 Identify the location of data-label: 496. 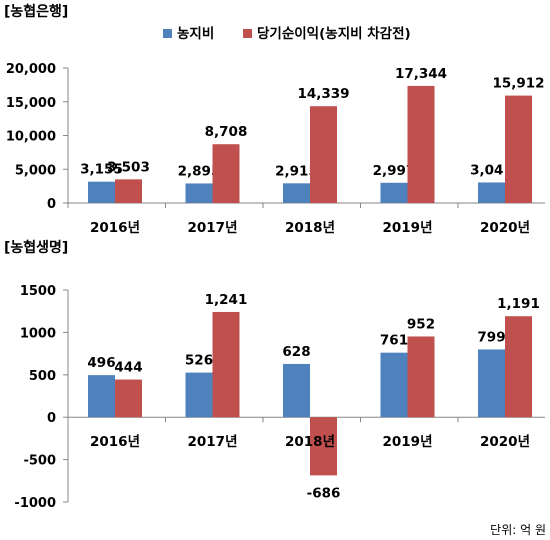
(101, 363).